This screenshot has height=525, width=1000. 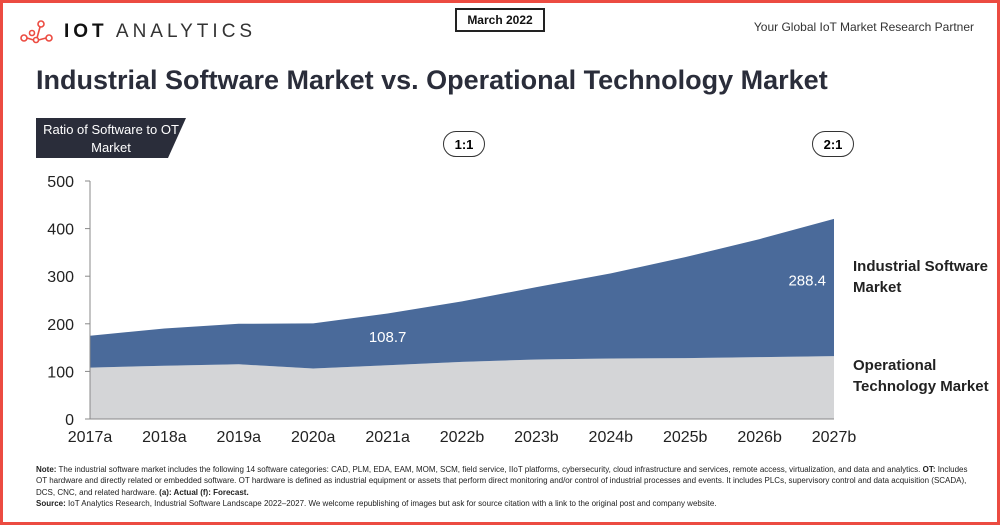 What do you see at coordinates (86, 31) in the screenshot?
I see `logo-text-bold: IOT` at bounding box center [86, 31].